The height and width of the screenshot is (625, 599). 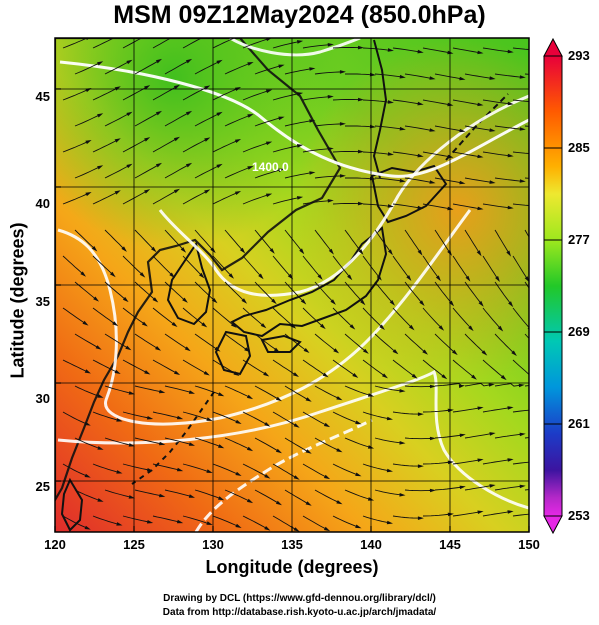 I want to click on colorbar-label: 293, so click(x=579, y=55).